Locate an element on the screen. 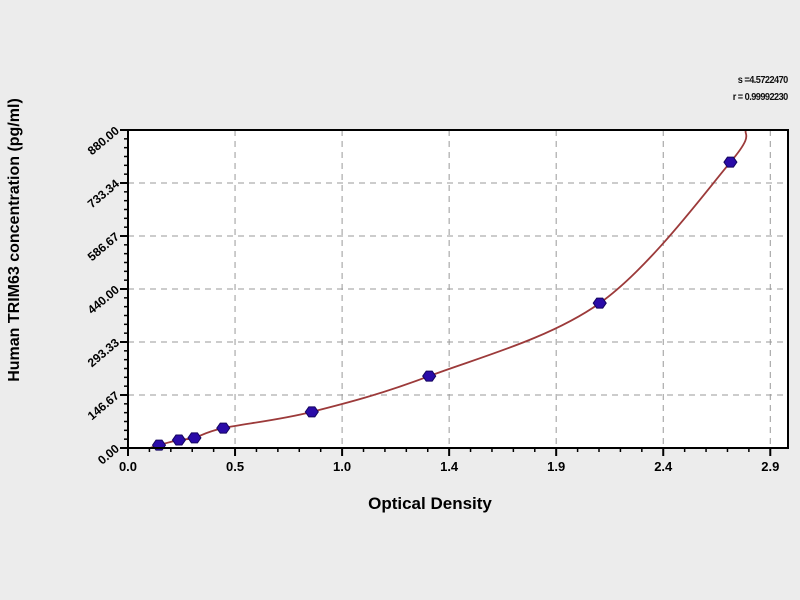 The image size is (800, 600). fit-stat-s: s =4.5722470 is located at coordinates (763, 80).